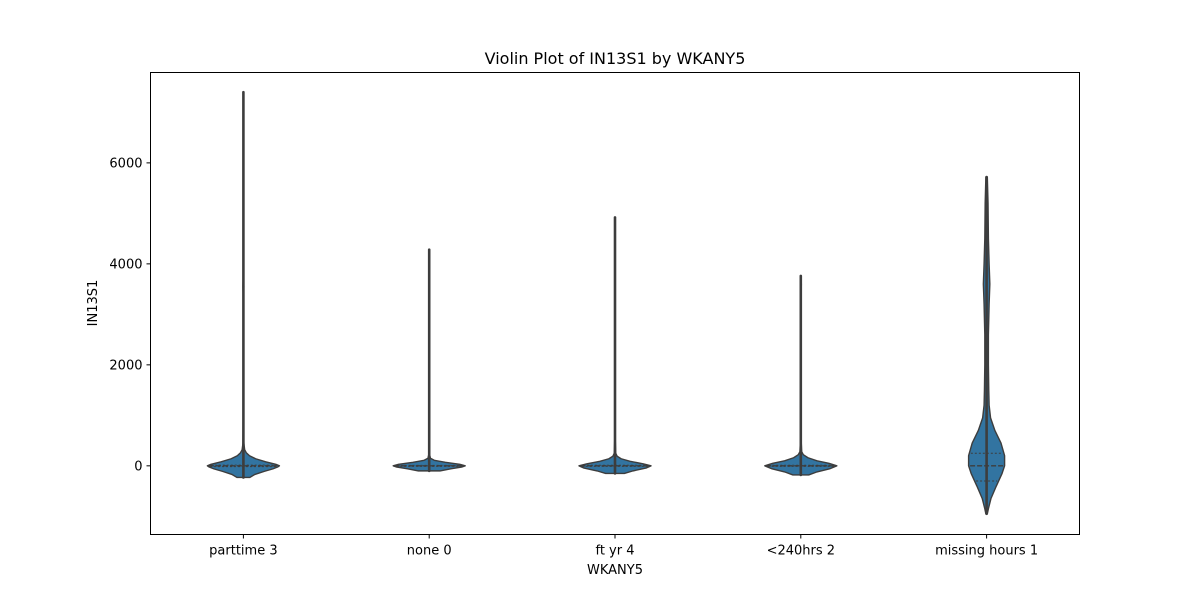  What do you see at coordinates (125, 163) in the screenshot?
I see `y-tick-label: 6000` at bounding box center [125, 163].